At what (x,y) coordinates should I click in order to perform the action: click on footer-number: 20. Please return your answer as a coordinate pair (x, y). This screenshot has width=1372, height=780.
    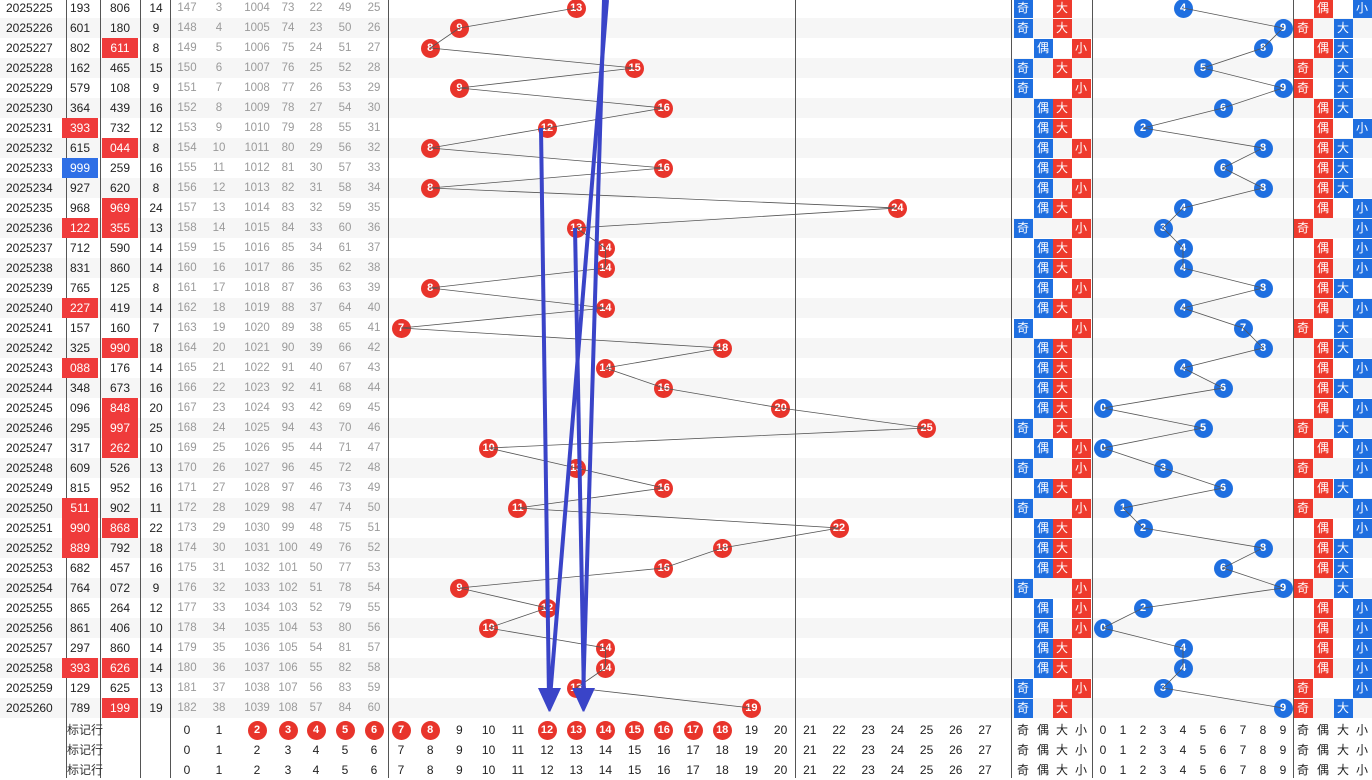
    Looking at the image, I should click on (780, 770).